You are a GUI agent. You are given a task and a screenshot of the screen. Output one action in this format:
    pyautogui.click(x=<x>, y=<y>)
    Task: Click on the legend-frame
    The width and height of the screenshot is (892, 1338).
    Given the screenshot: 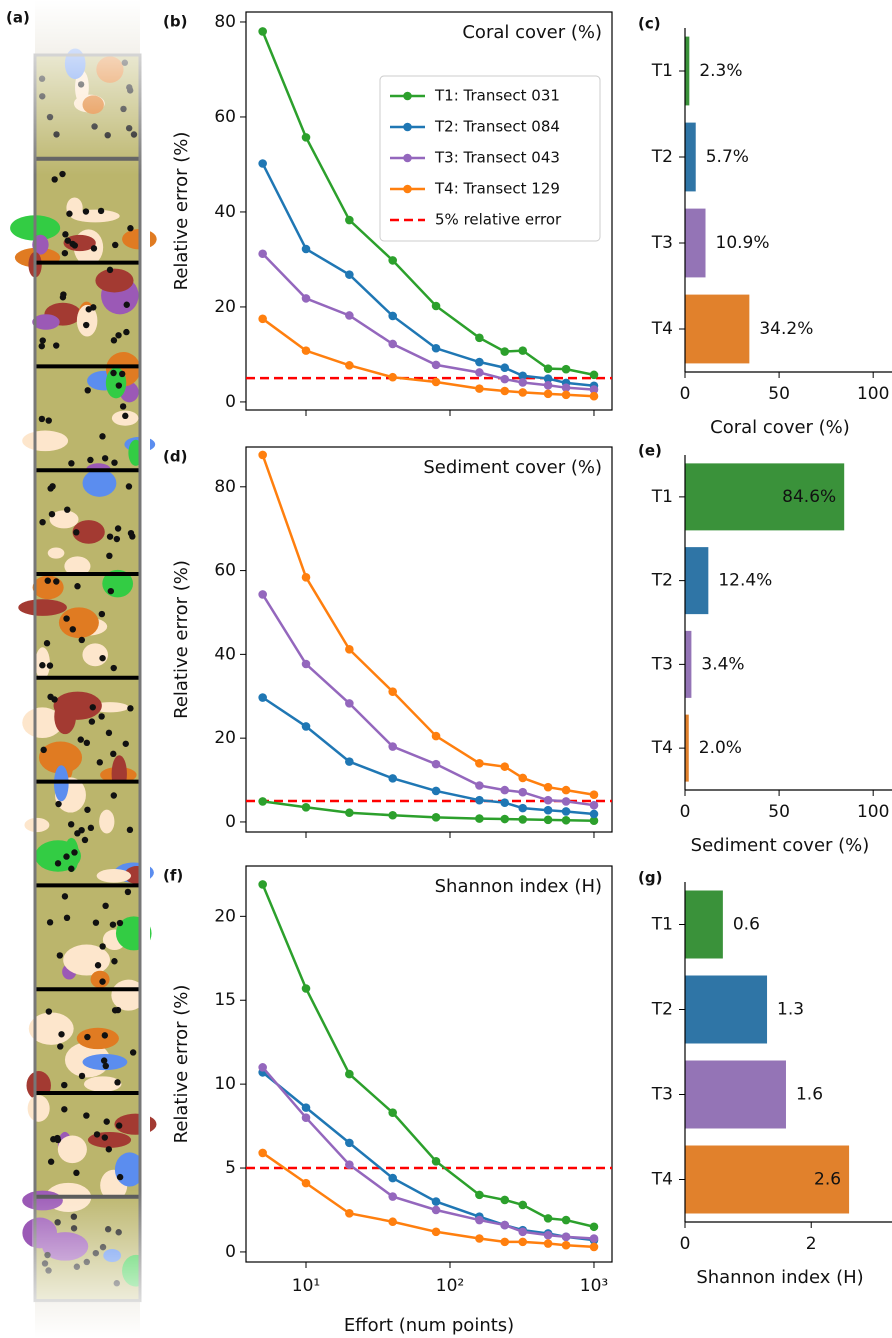 What is the action you would take?
    pyautogui.click(x=490, y=158)
    